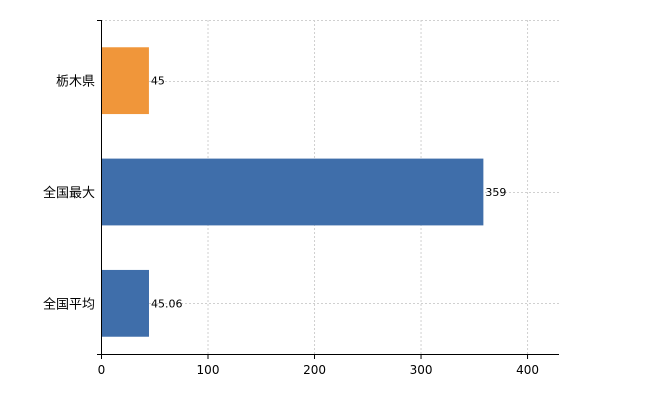  Describe the element at coordinates (314, 370) in the screenshot. I see `x-tick-label: 200` at that location.